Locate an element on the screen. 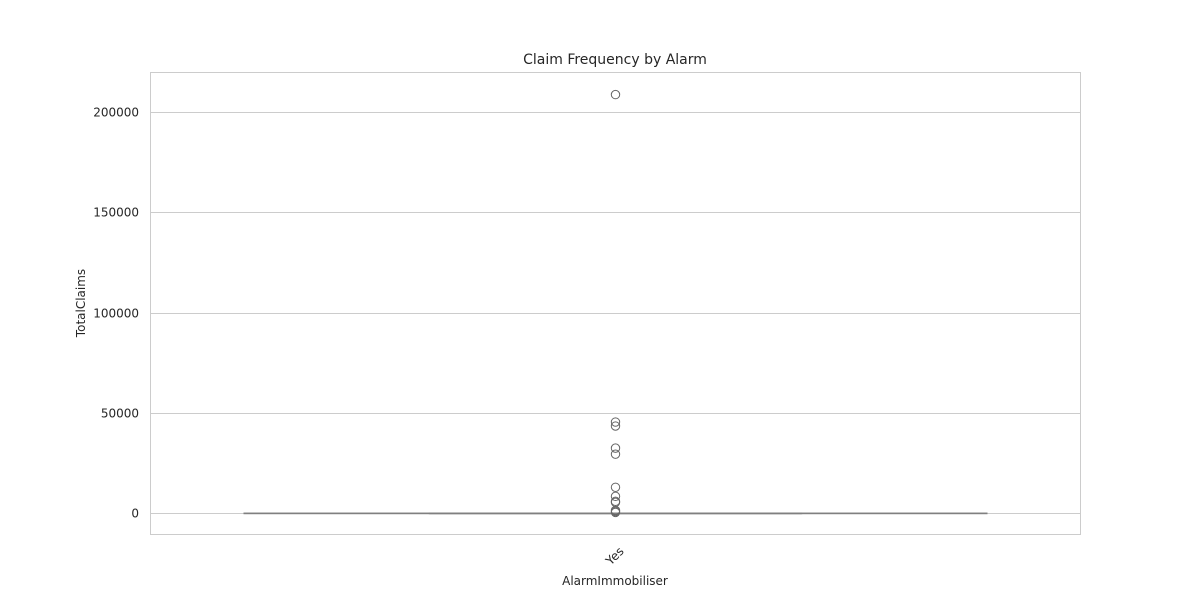  x-axis-label: AlarmImmobiliser is located at coordinates (615, 581).